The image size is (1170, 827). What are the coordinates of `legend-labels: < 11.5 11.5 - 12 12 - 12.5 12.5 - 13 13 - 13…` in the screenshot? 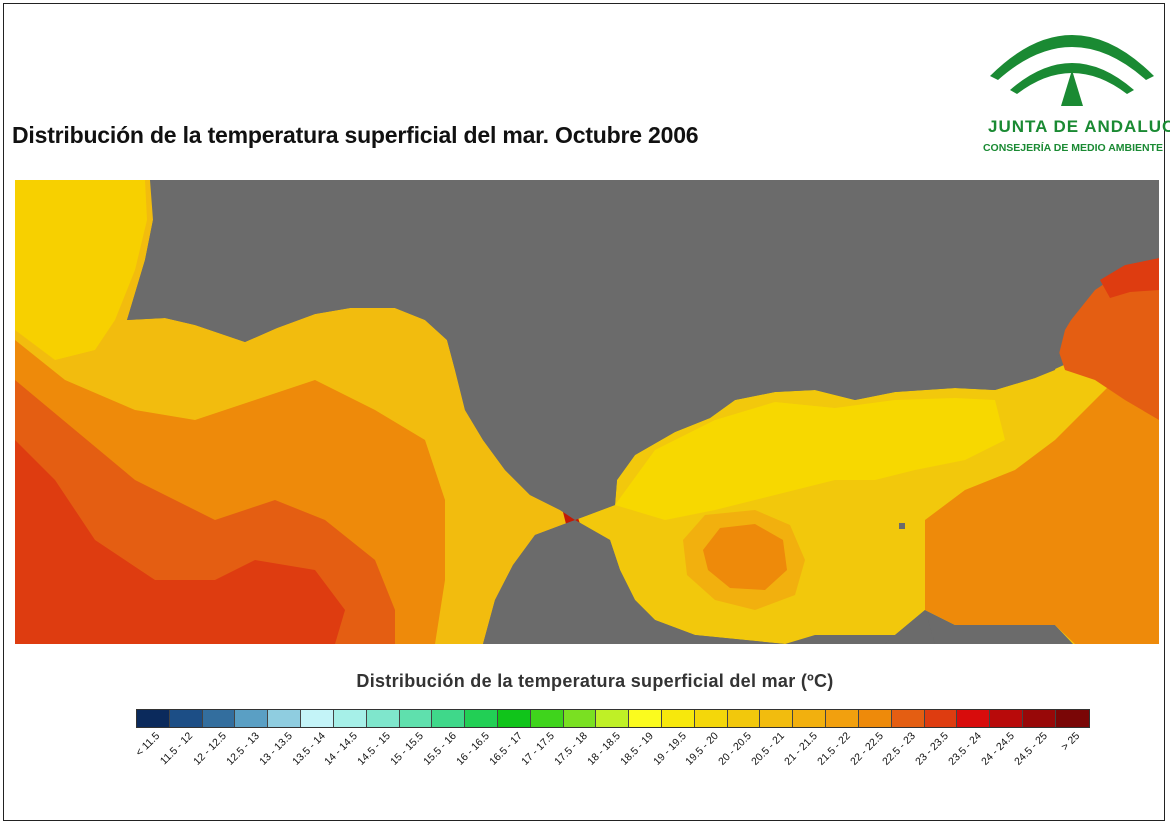 It's located at (610, 770).